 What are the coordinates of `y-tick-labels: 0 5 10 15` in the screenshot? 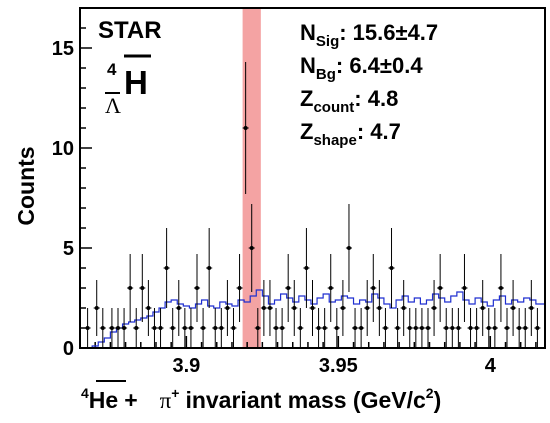 It's located at (63, 199).